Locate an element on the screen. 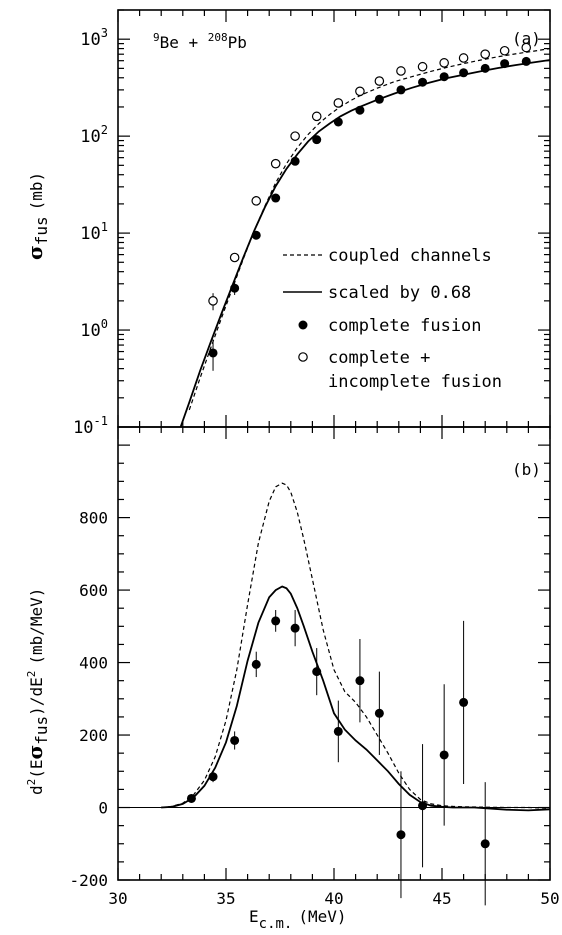 The image size is (562, 935). legend-label-coupled: coupled channels is located at coordinates (410, 256).